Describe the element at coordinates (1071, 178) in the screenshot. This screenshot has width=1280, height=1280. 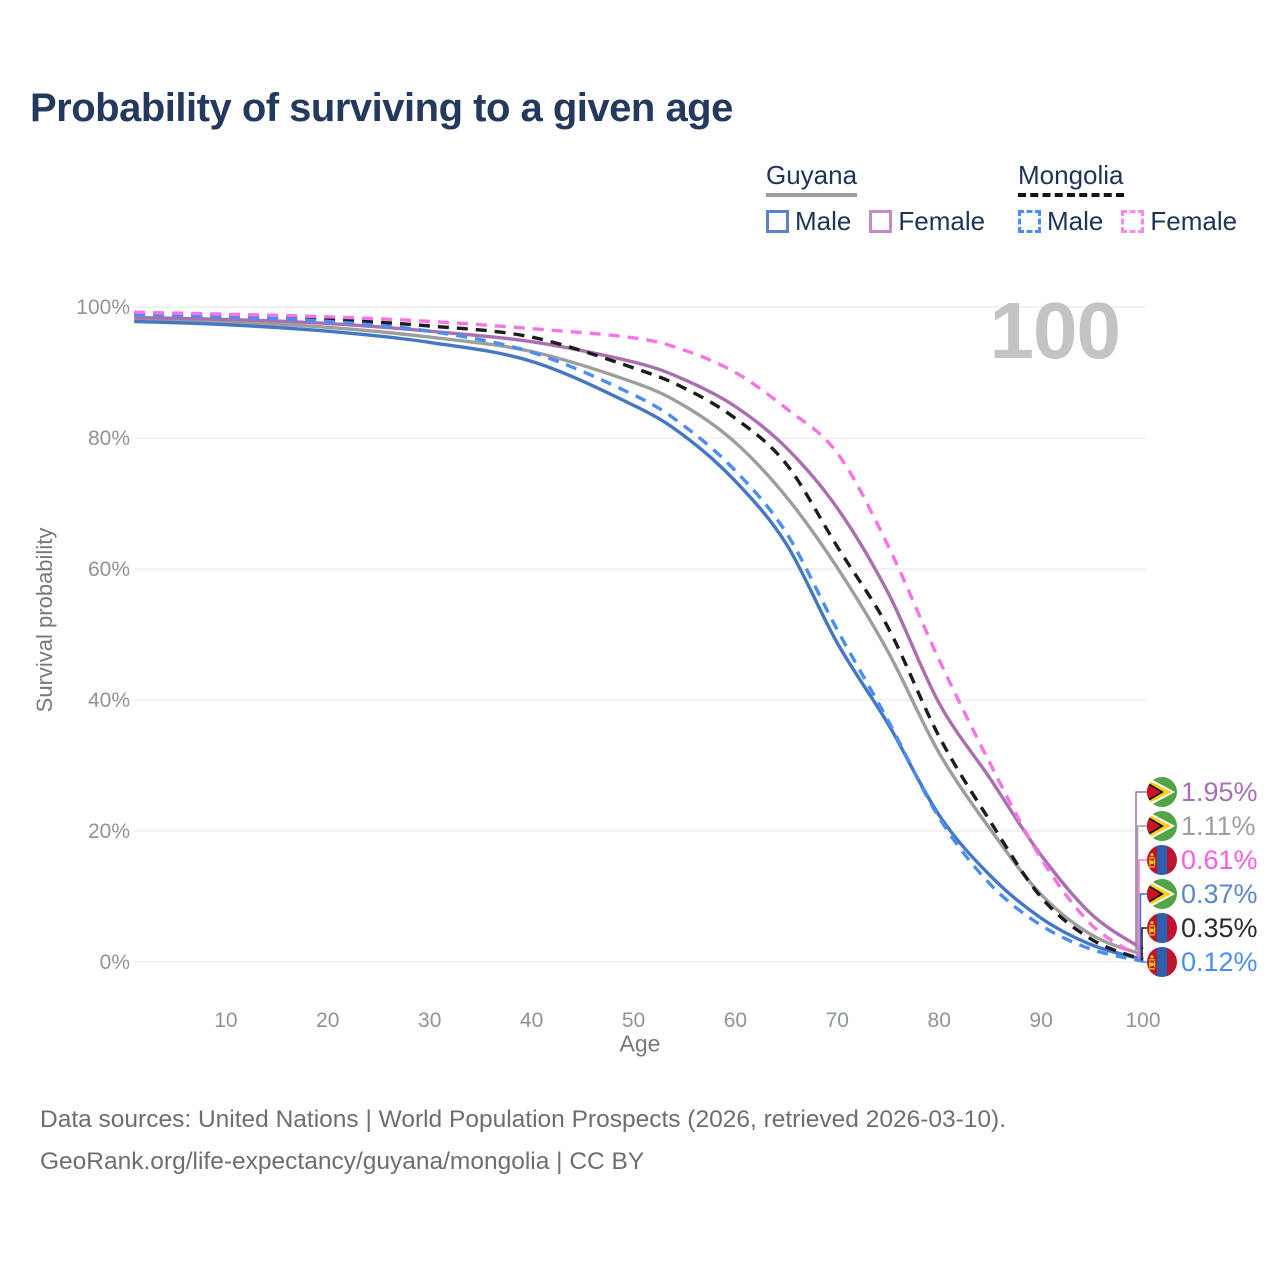
I see `legend-country-mongolia: Mongolia` at that location.